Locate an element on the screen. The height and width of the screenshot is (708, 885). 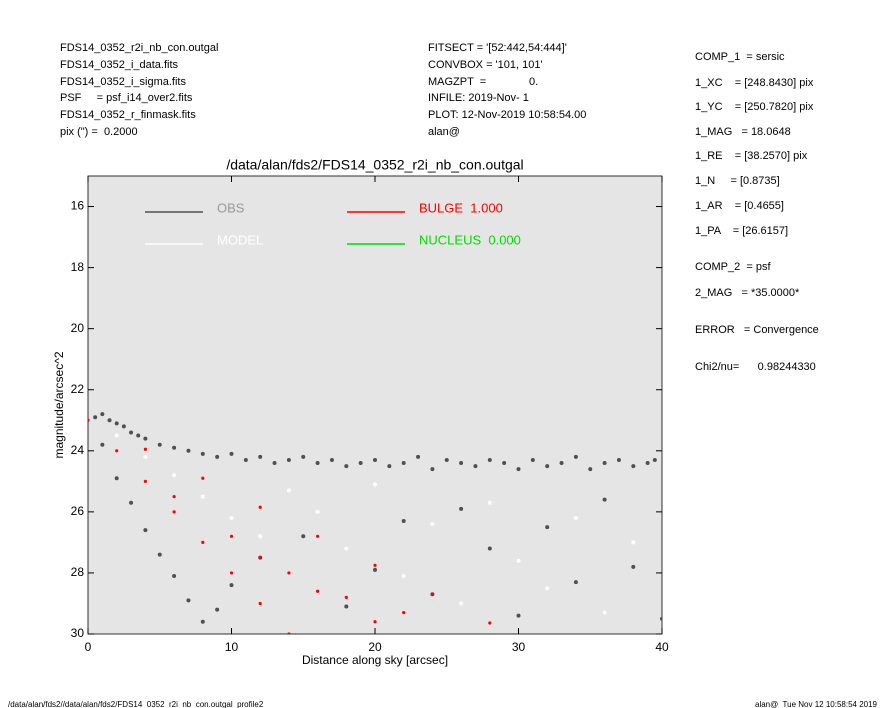
y-tick-label: 22 is located at coordinates (78, 389).